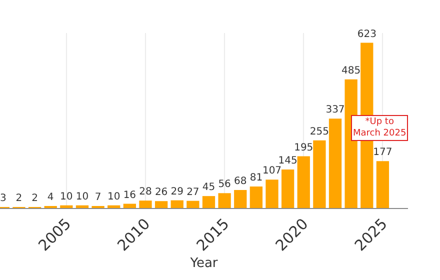 This screenshot has width=440, height=280. Describe the element at coordinates (3, 198) in the screenshot. I see `data-label: 3` at that location.